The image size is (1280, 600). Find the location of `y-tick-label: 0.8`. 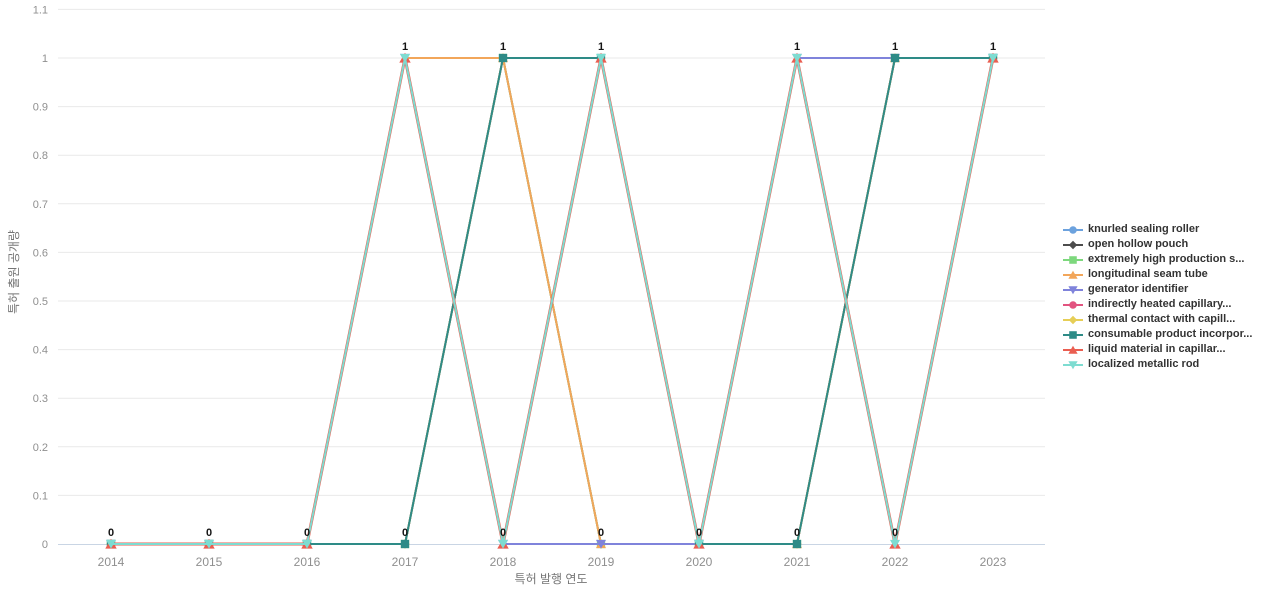

y-tick-label: 0.8 is located at coordinates (40, 156).